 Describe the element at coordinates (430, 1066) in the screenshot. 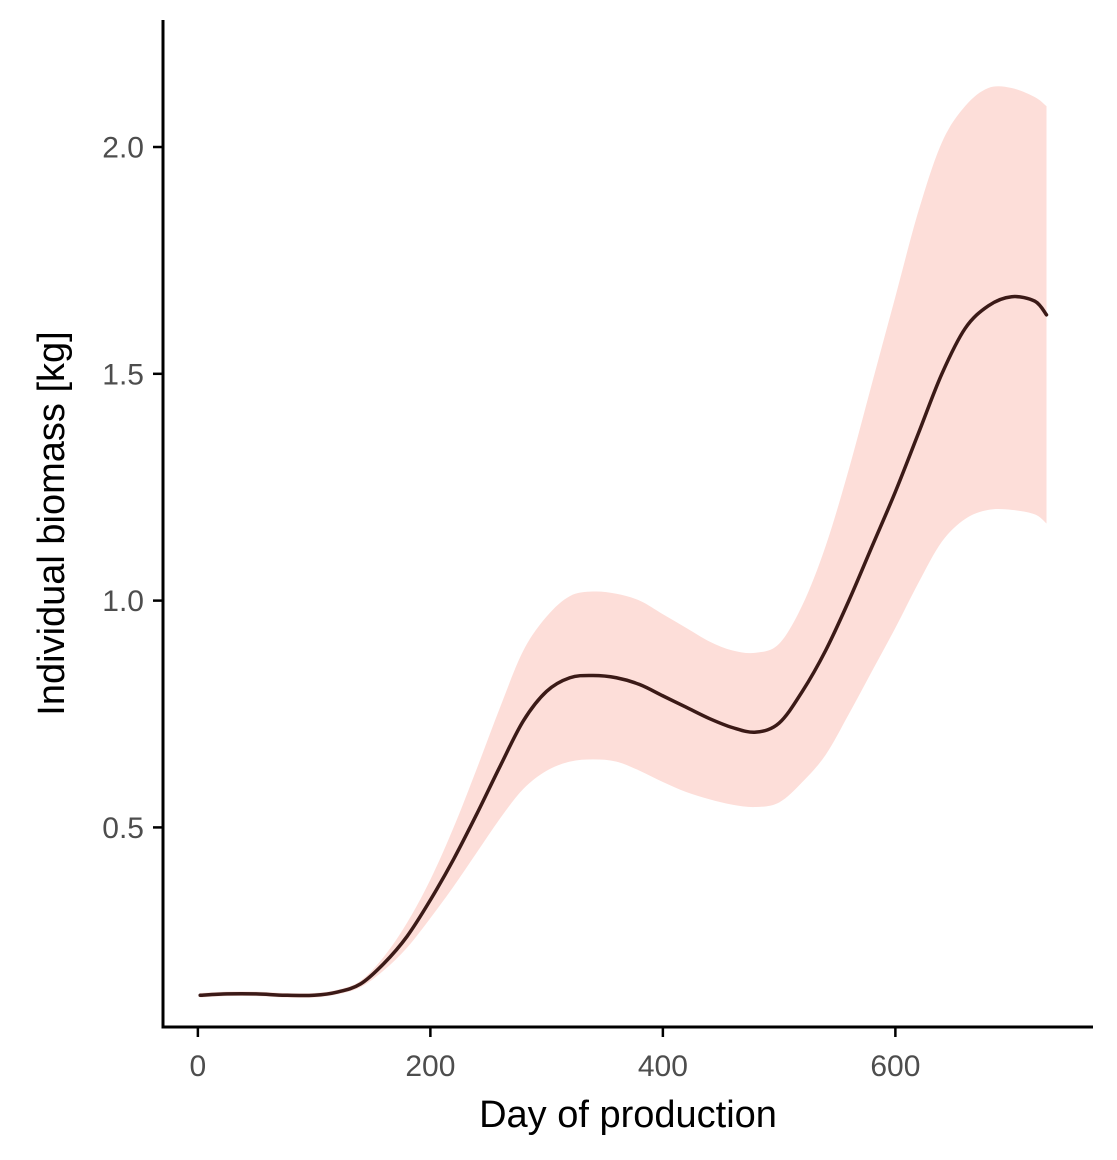

I see `x-tick-label: 200` at that location.